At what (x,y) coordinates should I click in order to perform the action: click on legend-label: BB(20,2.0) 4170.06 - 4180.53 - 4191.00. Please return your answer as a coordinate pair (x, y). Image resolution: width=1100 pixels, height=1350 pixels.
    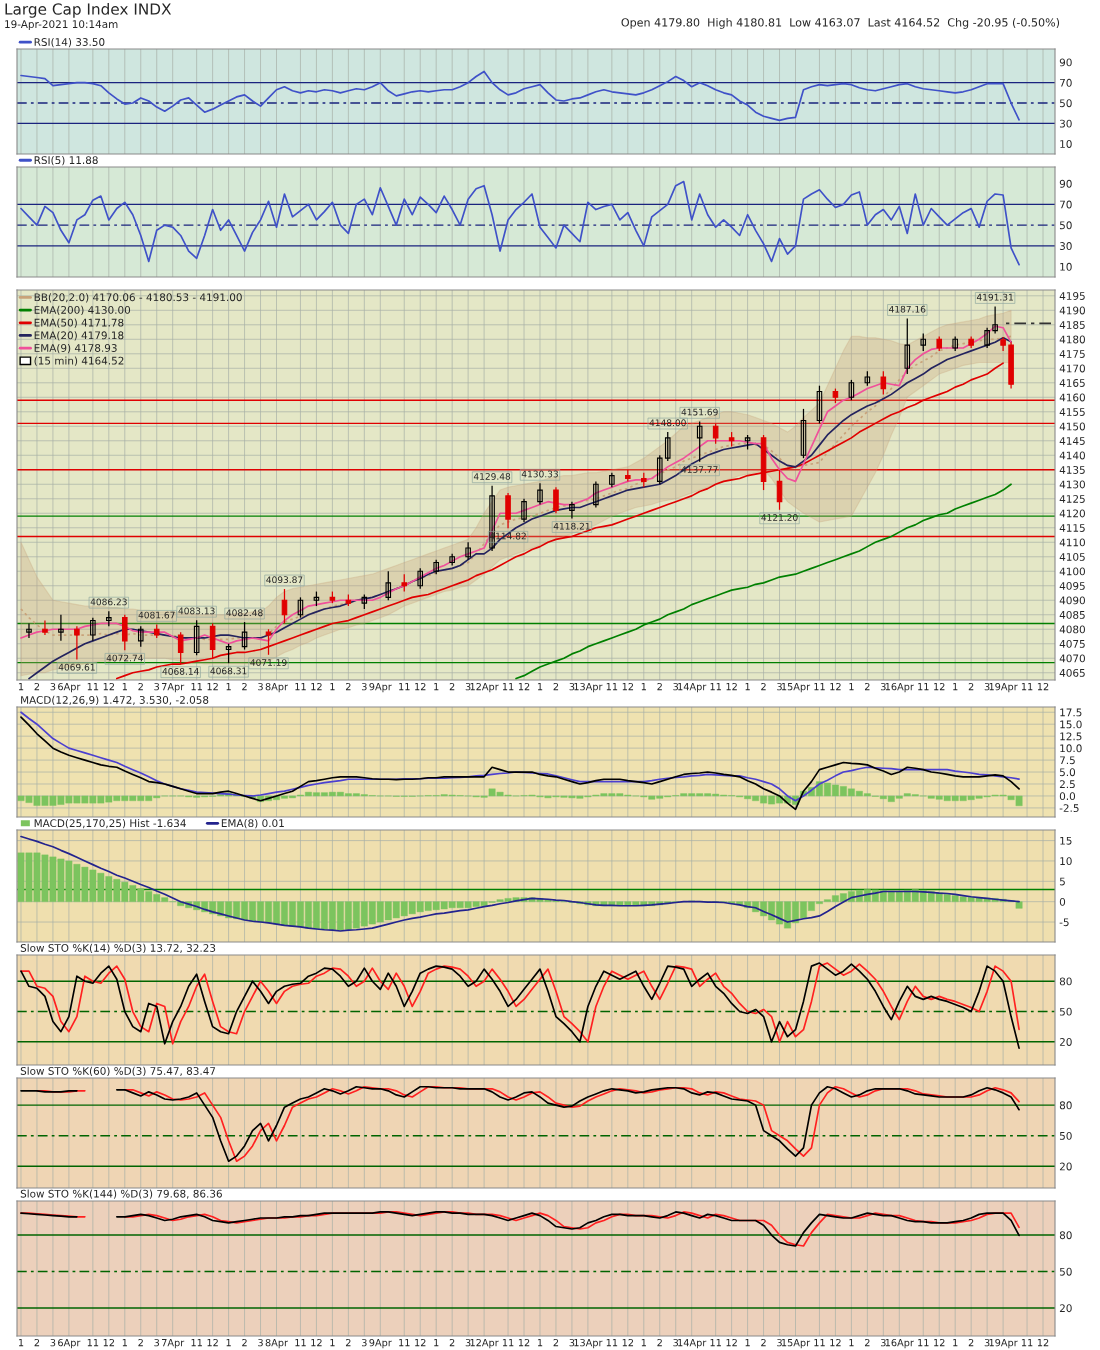
    Looking at the image, I should click on (138, 298).